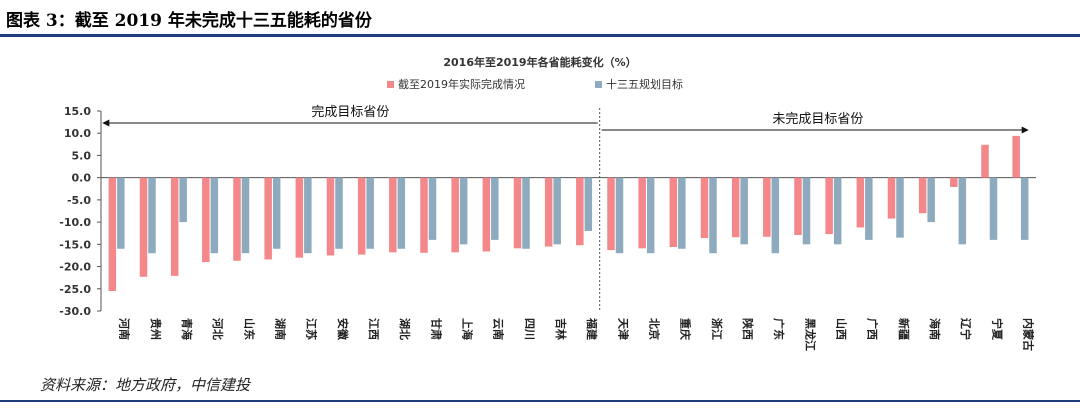  I want to click on x-tick-label: 贵州, so click(156, 329).